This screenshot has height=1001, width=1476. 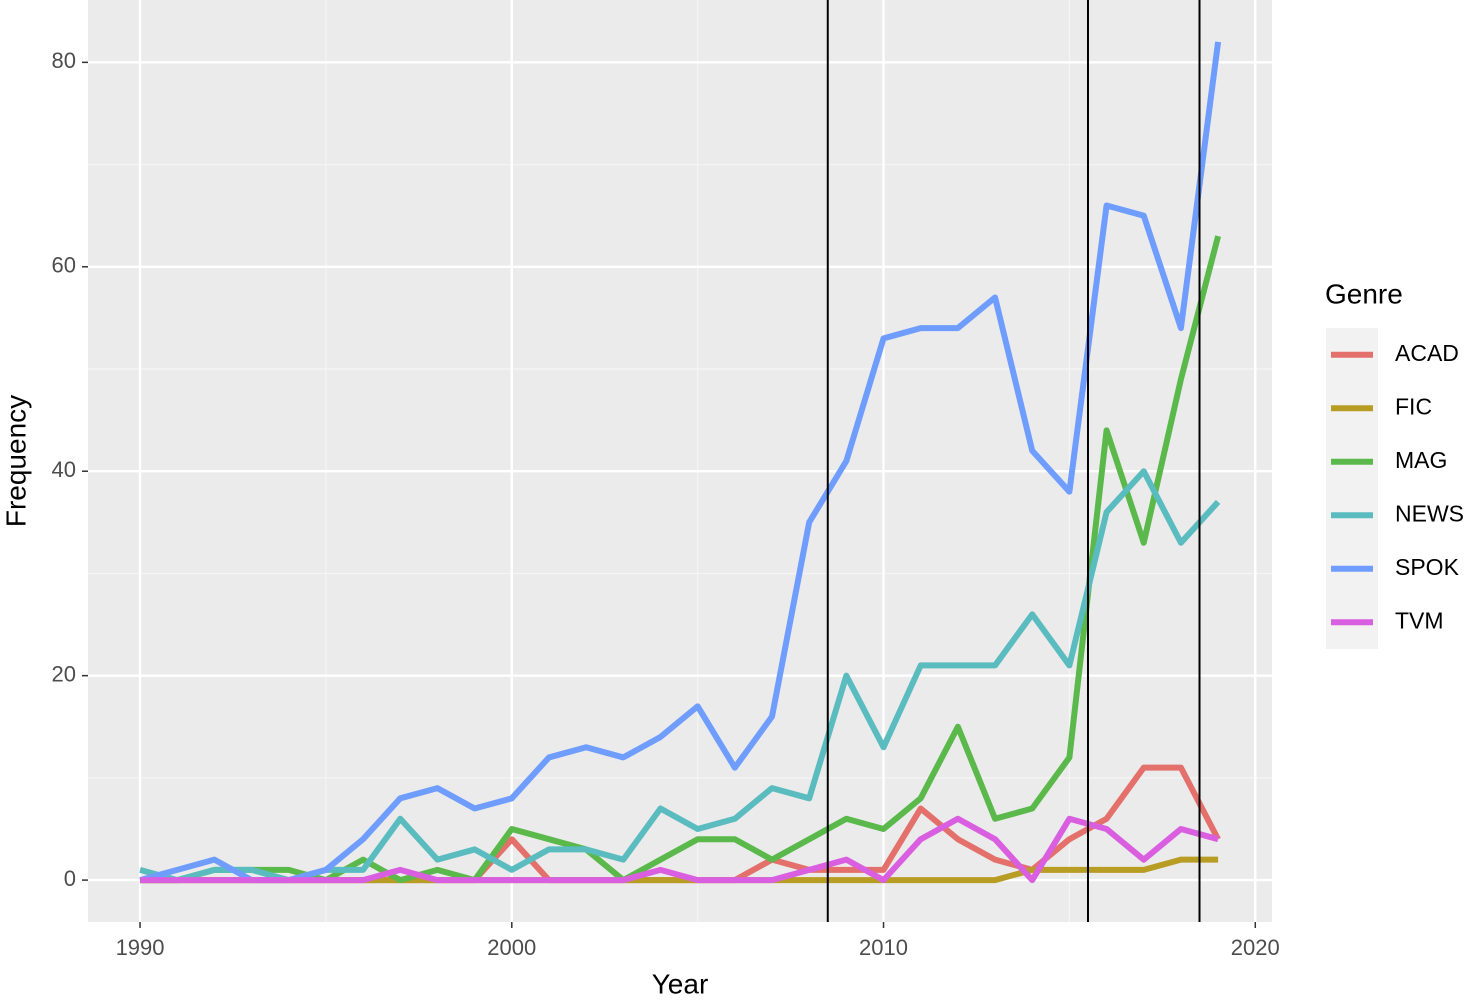 I want to click on legend-label: FIC, so click(x=1413, y=406).